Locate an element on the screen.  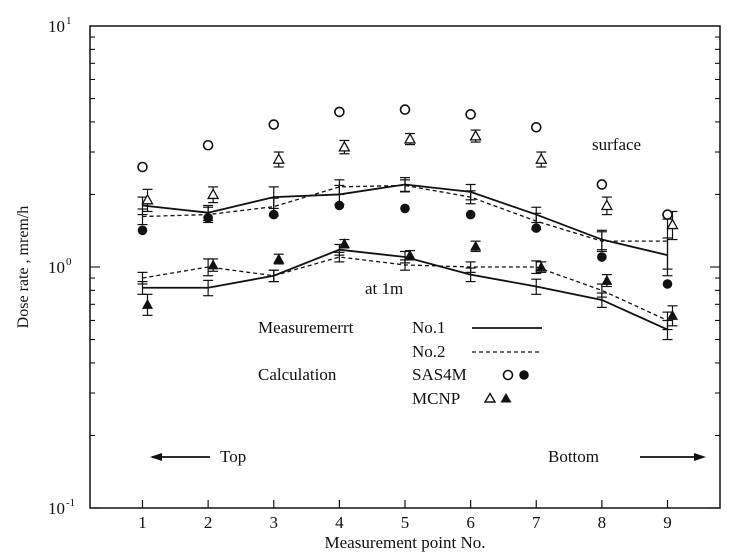
x-tick-label-9: 9 is located at coordinates (667, 522).